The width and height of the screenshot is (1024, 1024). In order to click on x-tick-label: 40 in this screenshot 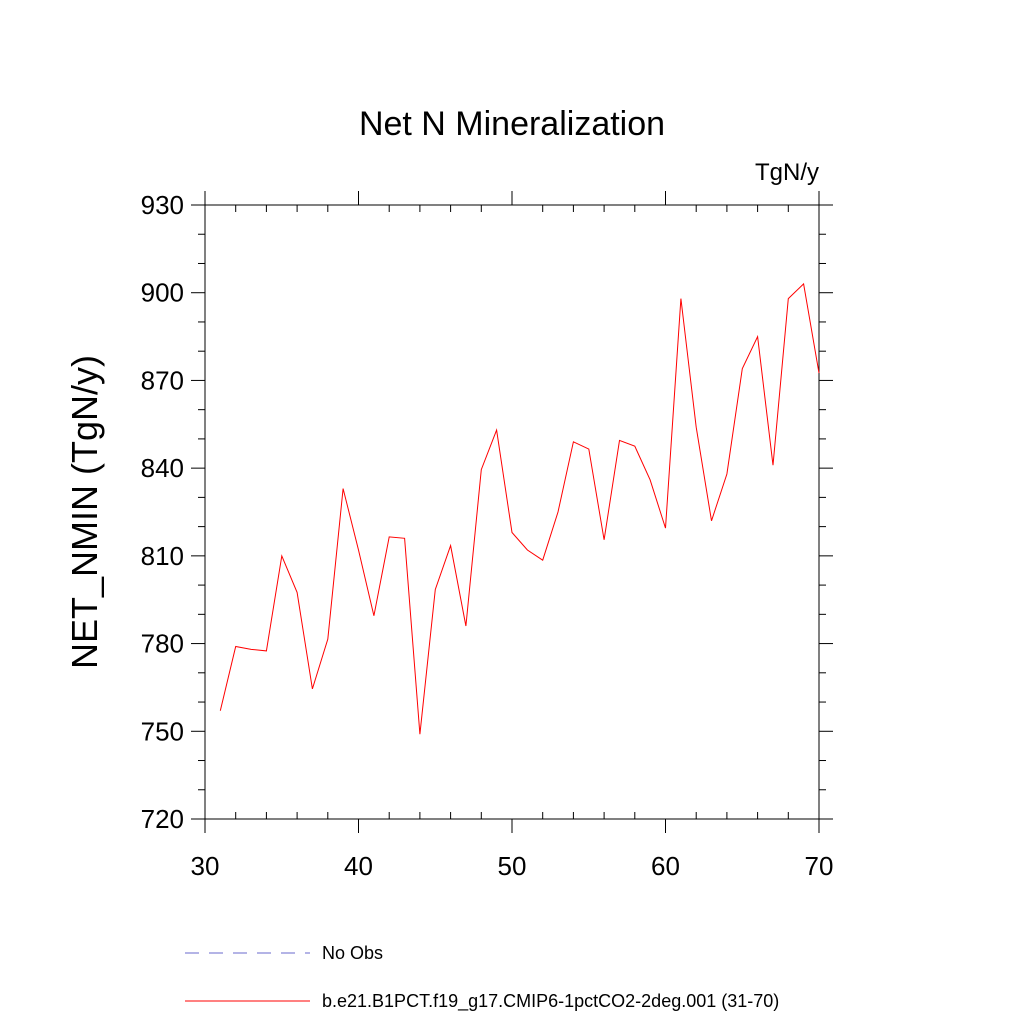, I will do `click(358, 866)`.